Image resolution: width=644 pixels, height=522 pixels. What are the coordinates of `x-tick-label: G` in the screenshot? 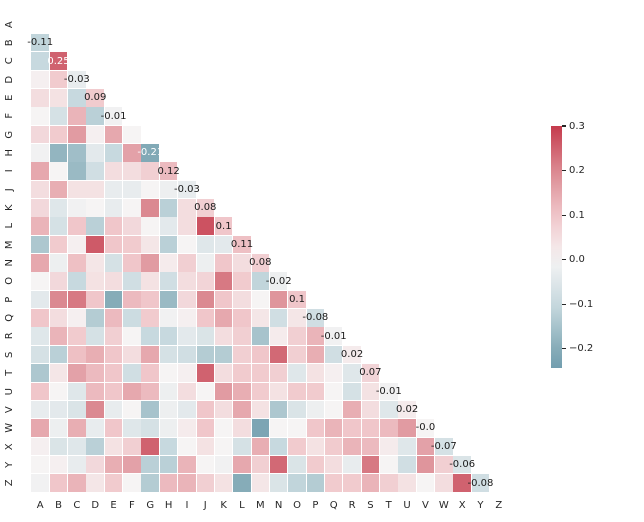 It's located at (150, 505).